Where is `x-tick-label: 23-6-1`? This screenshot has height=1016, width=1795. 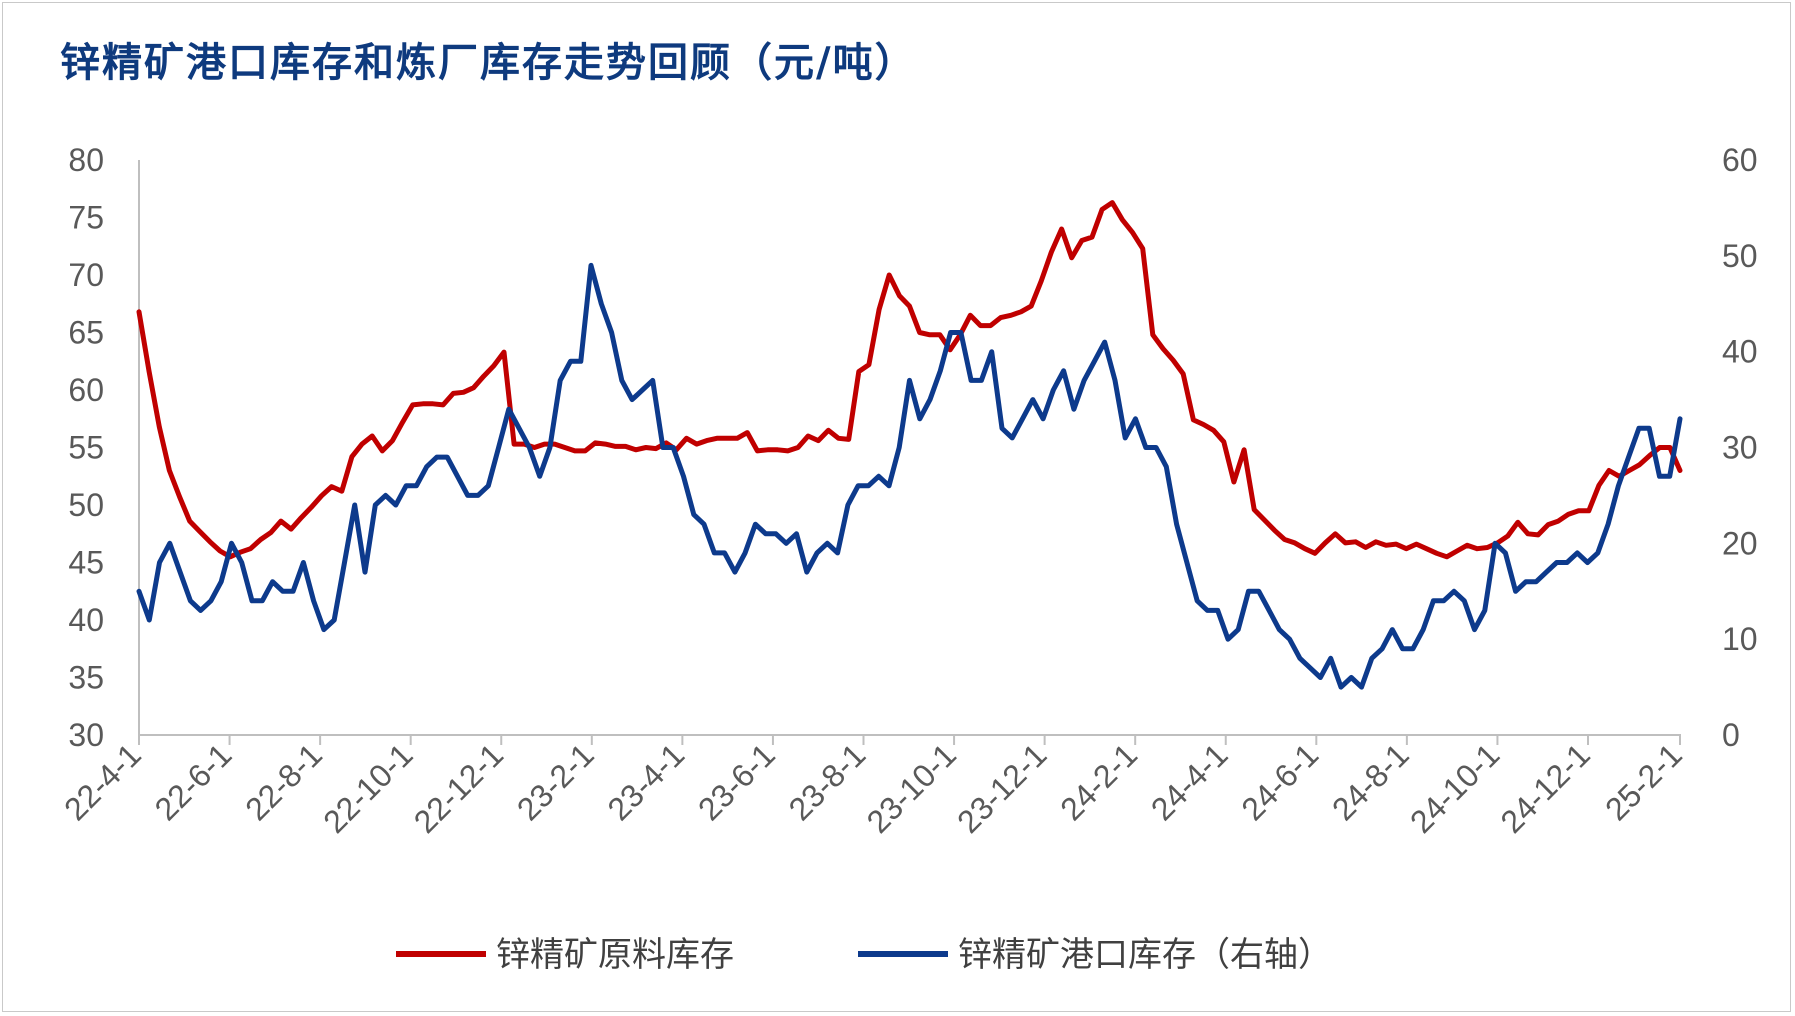
x-tick-label: 23-6-1 is located at coordinates (736, 781).